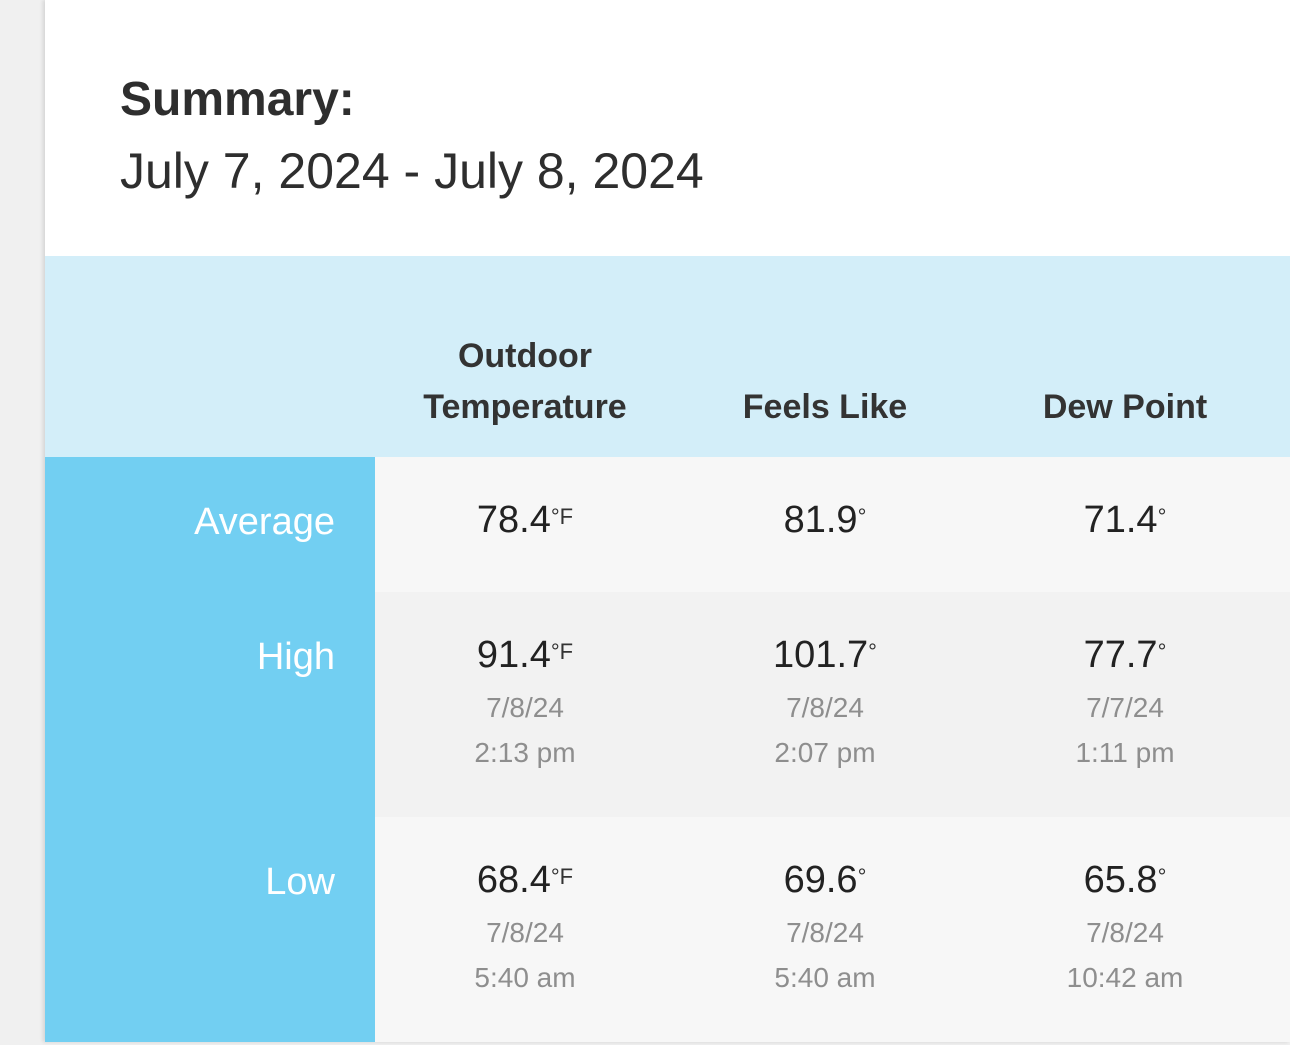  What do you see at coordinates (1125, 977) in the screenshot?
I see `time: 10:42 am` at bounding box center [1125, 977].